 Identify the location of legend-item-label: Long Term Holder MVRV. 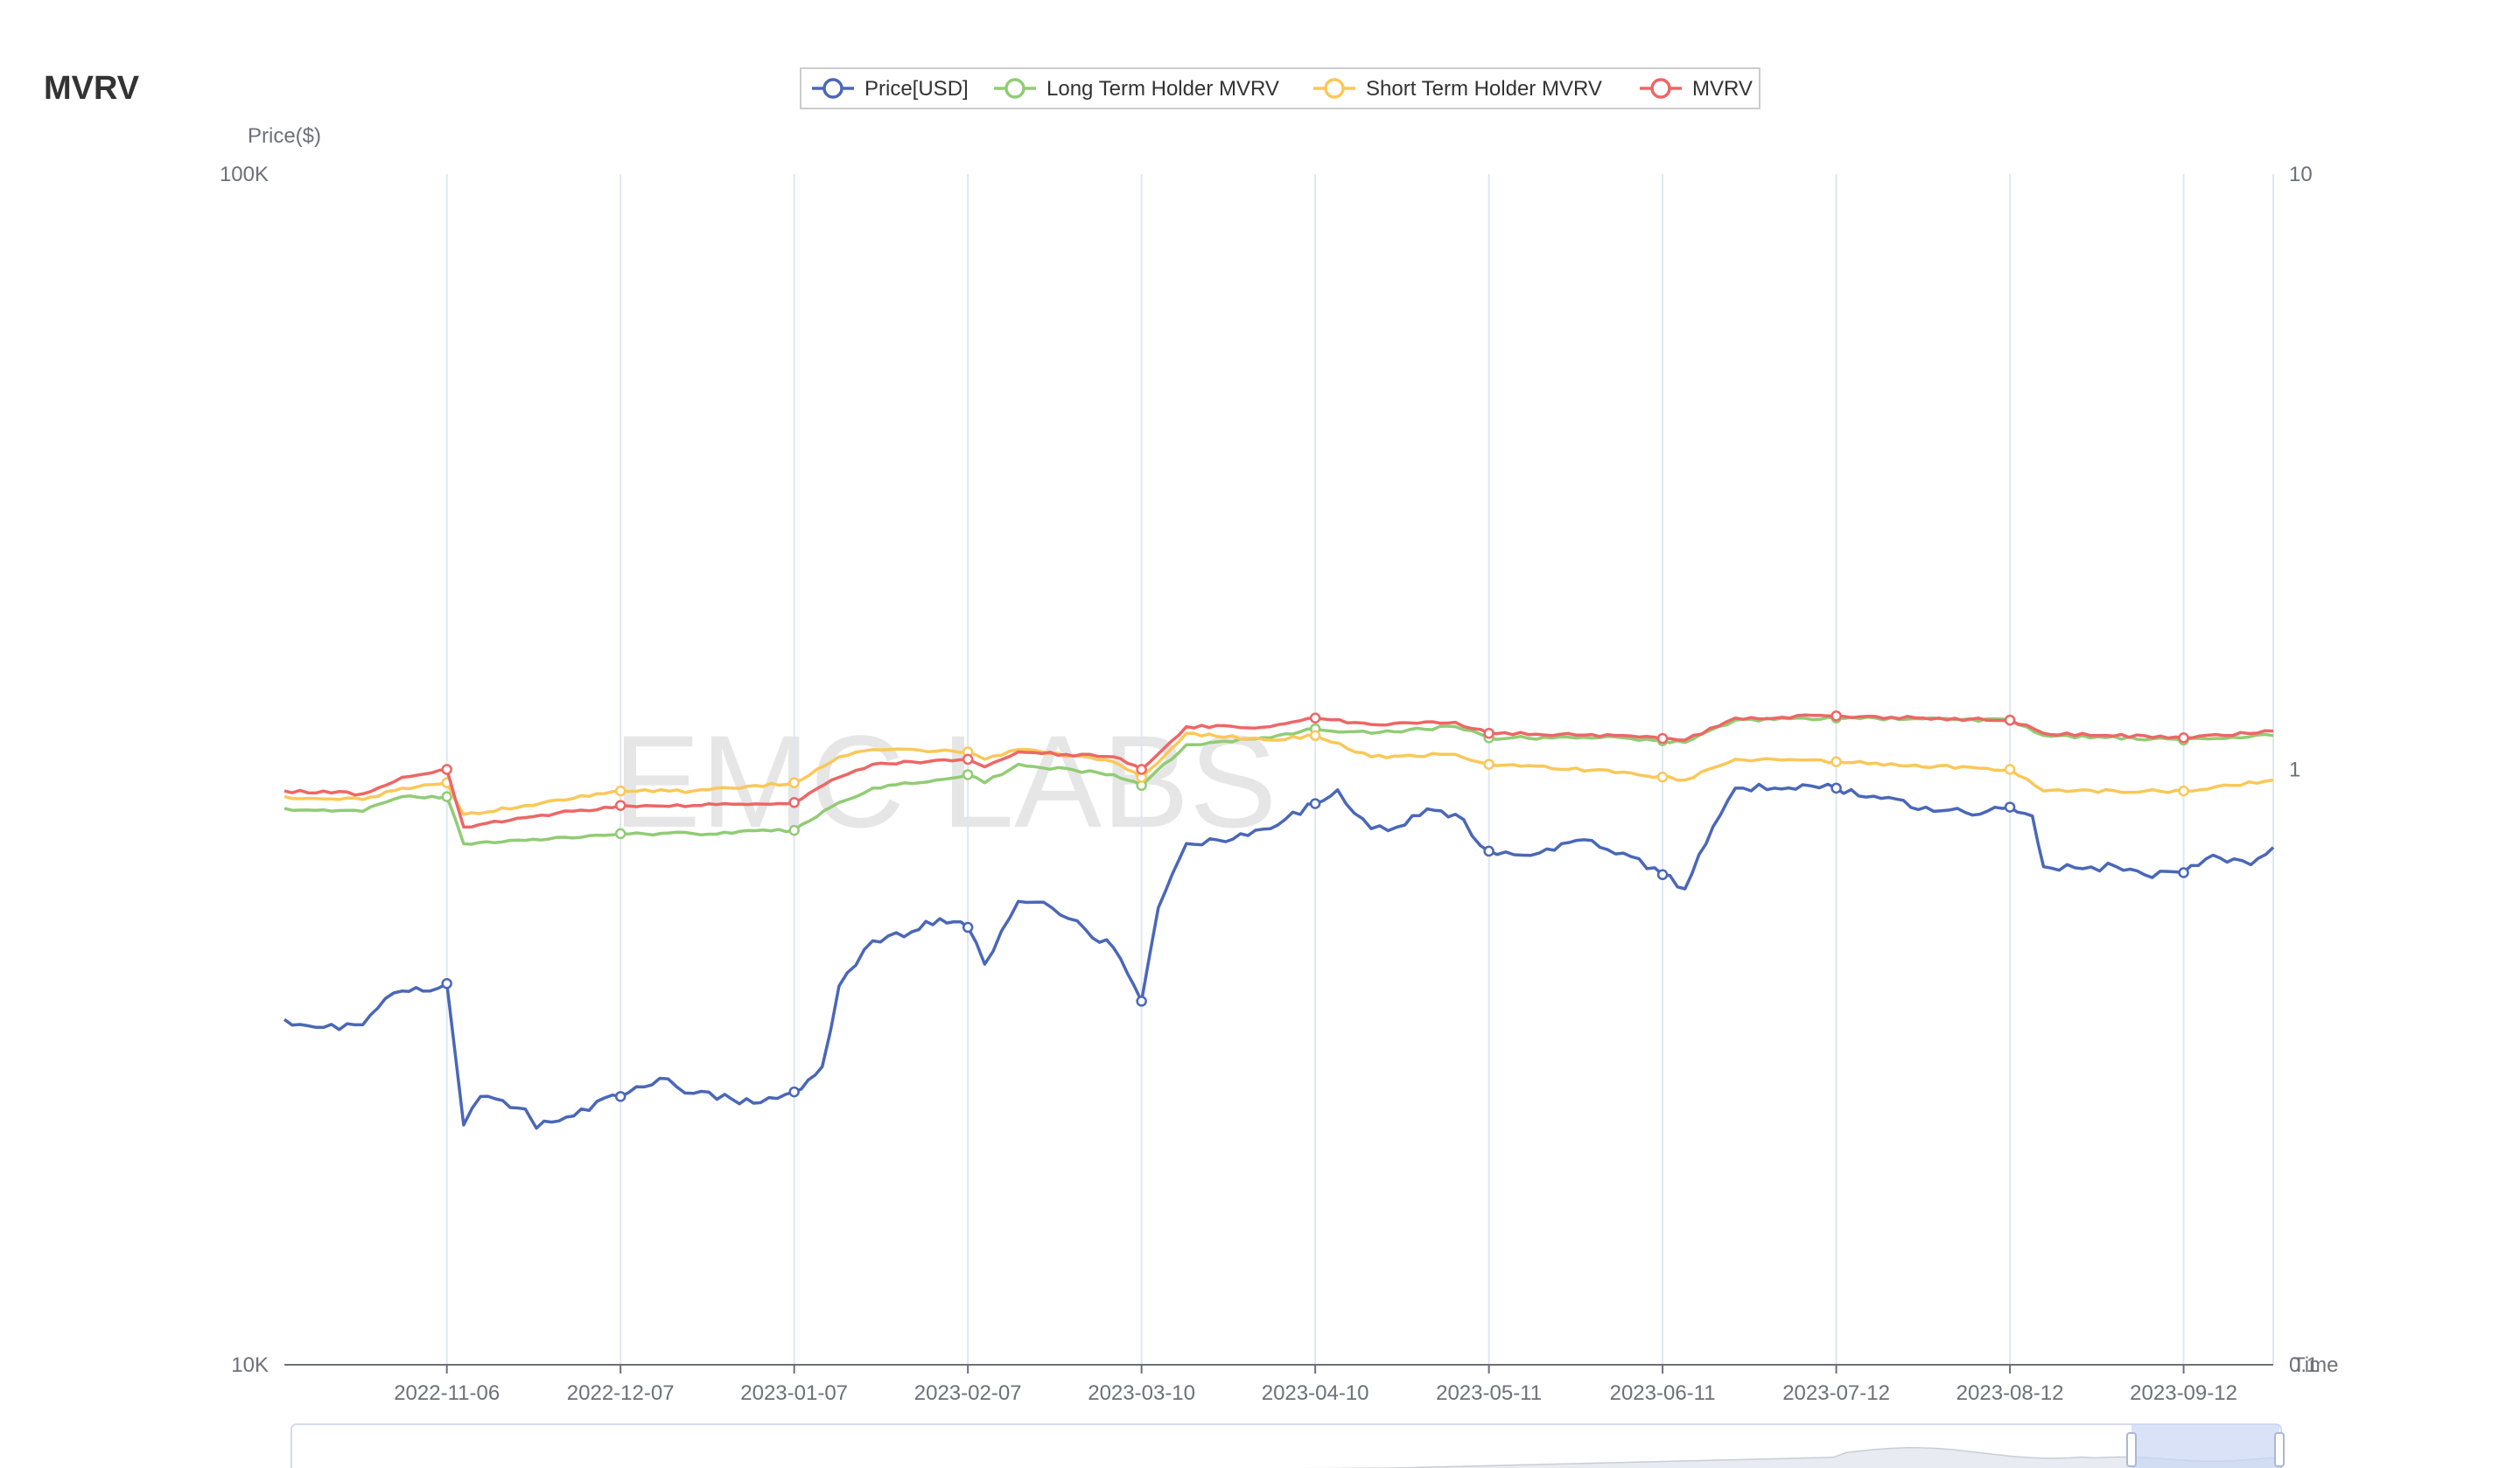
(1162, 89).